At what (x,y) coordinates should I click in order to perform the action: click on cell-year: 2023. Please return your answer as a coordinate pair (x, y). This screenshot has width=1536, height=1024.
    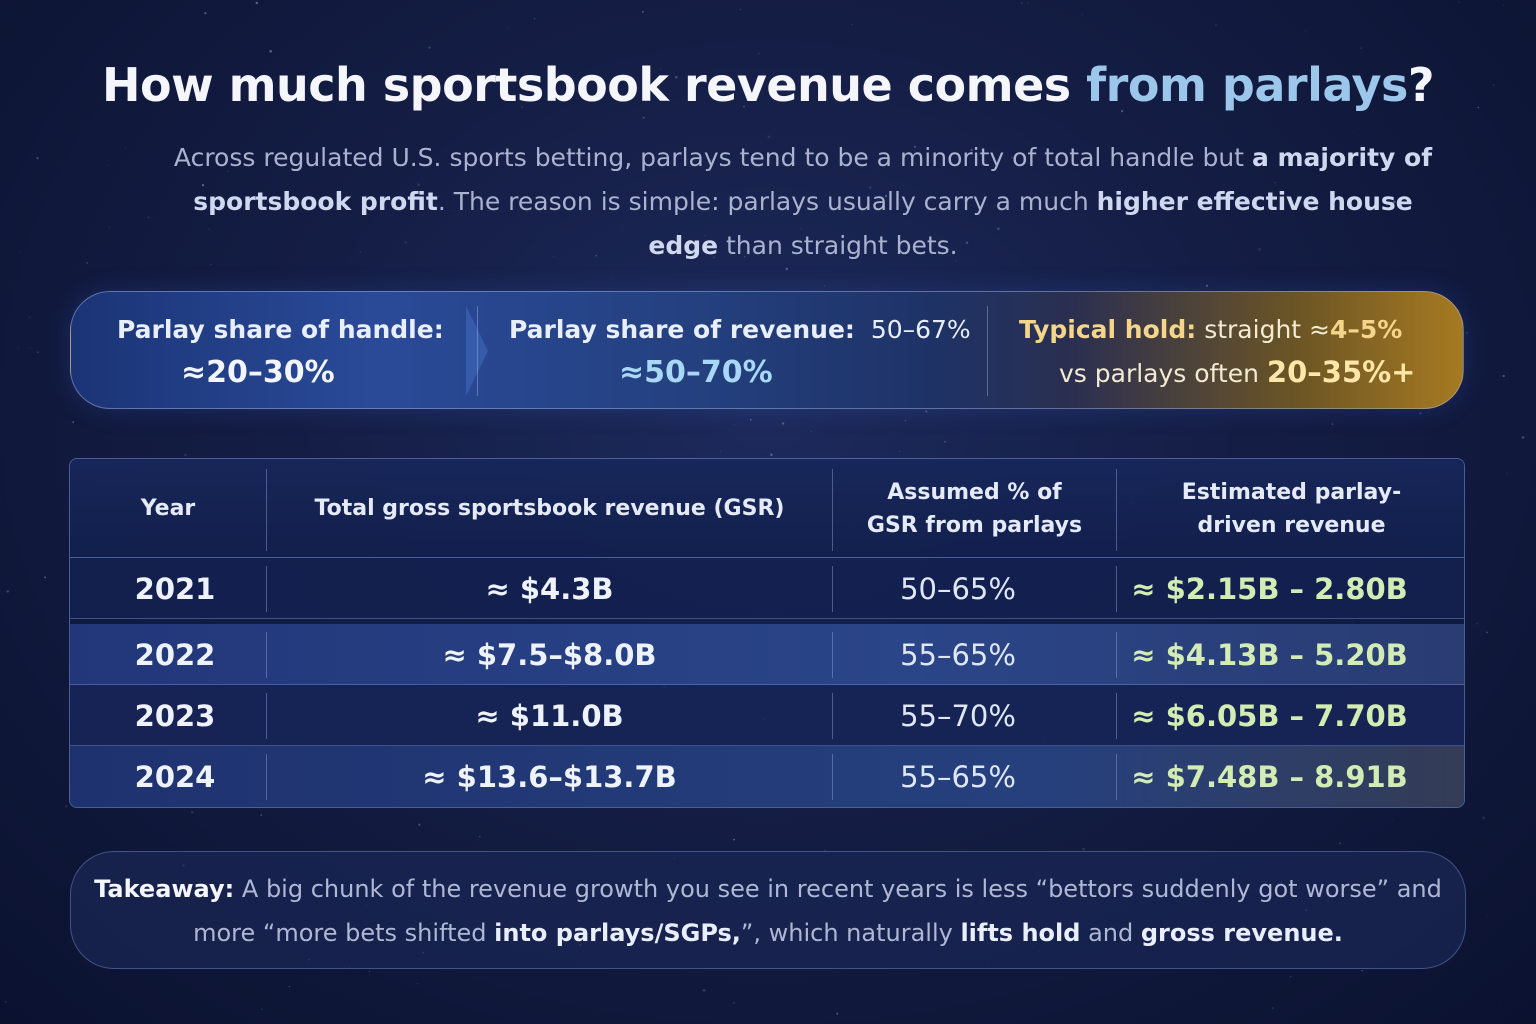
    Looking at the image, I should click on (175, 715).